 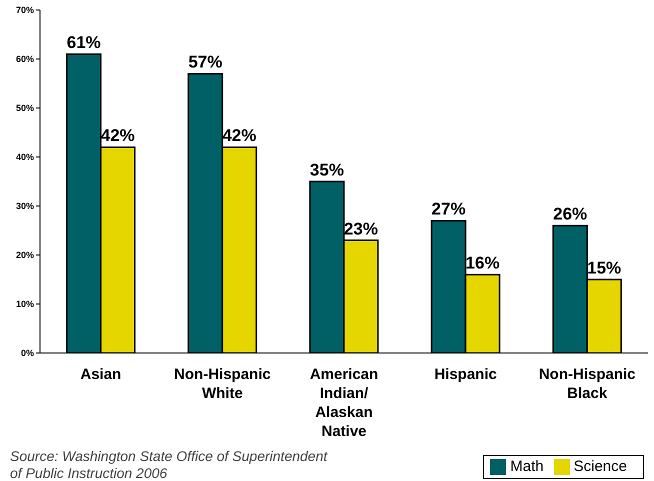 What do you see at coordinates (570, 214) in the screenshot?
I see `data-label: 26%` at bounding box center [570, 214].